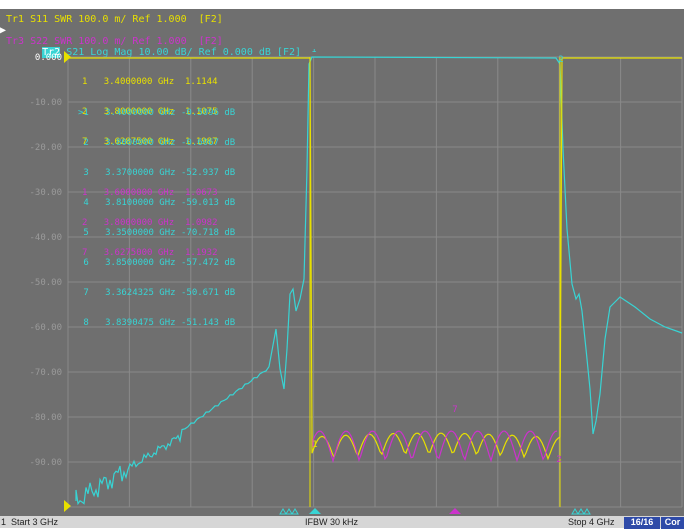 The image size is (684, 529). I want to click on y-tick-label: -10.00, so click(45, 103).